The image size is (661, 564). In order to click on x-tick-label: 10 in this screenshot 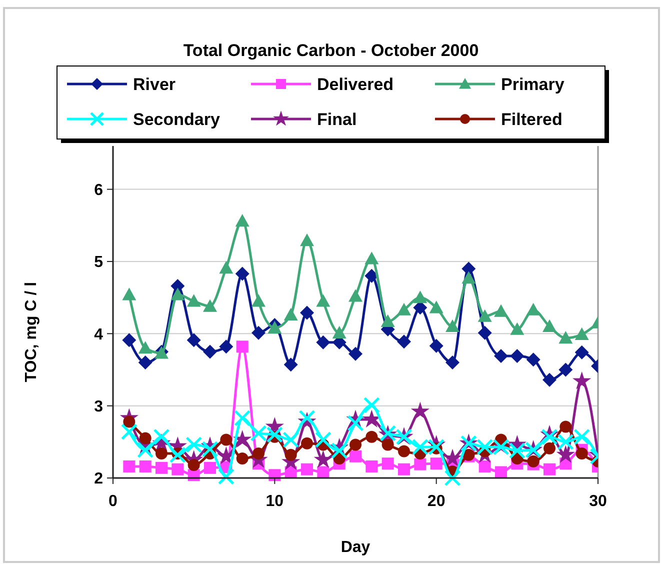, I will do `click(275, 501)`.